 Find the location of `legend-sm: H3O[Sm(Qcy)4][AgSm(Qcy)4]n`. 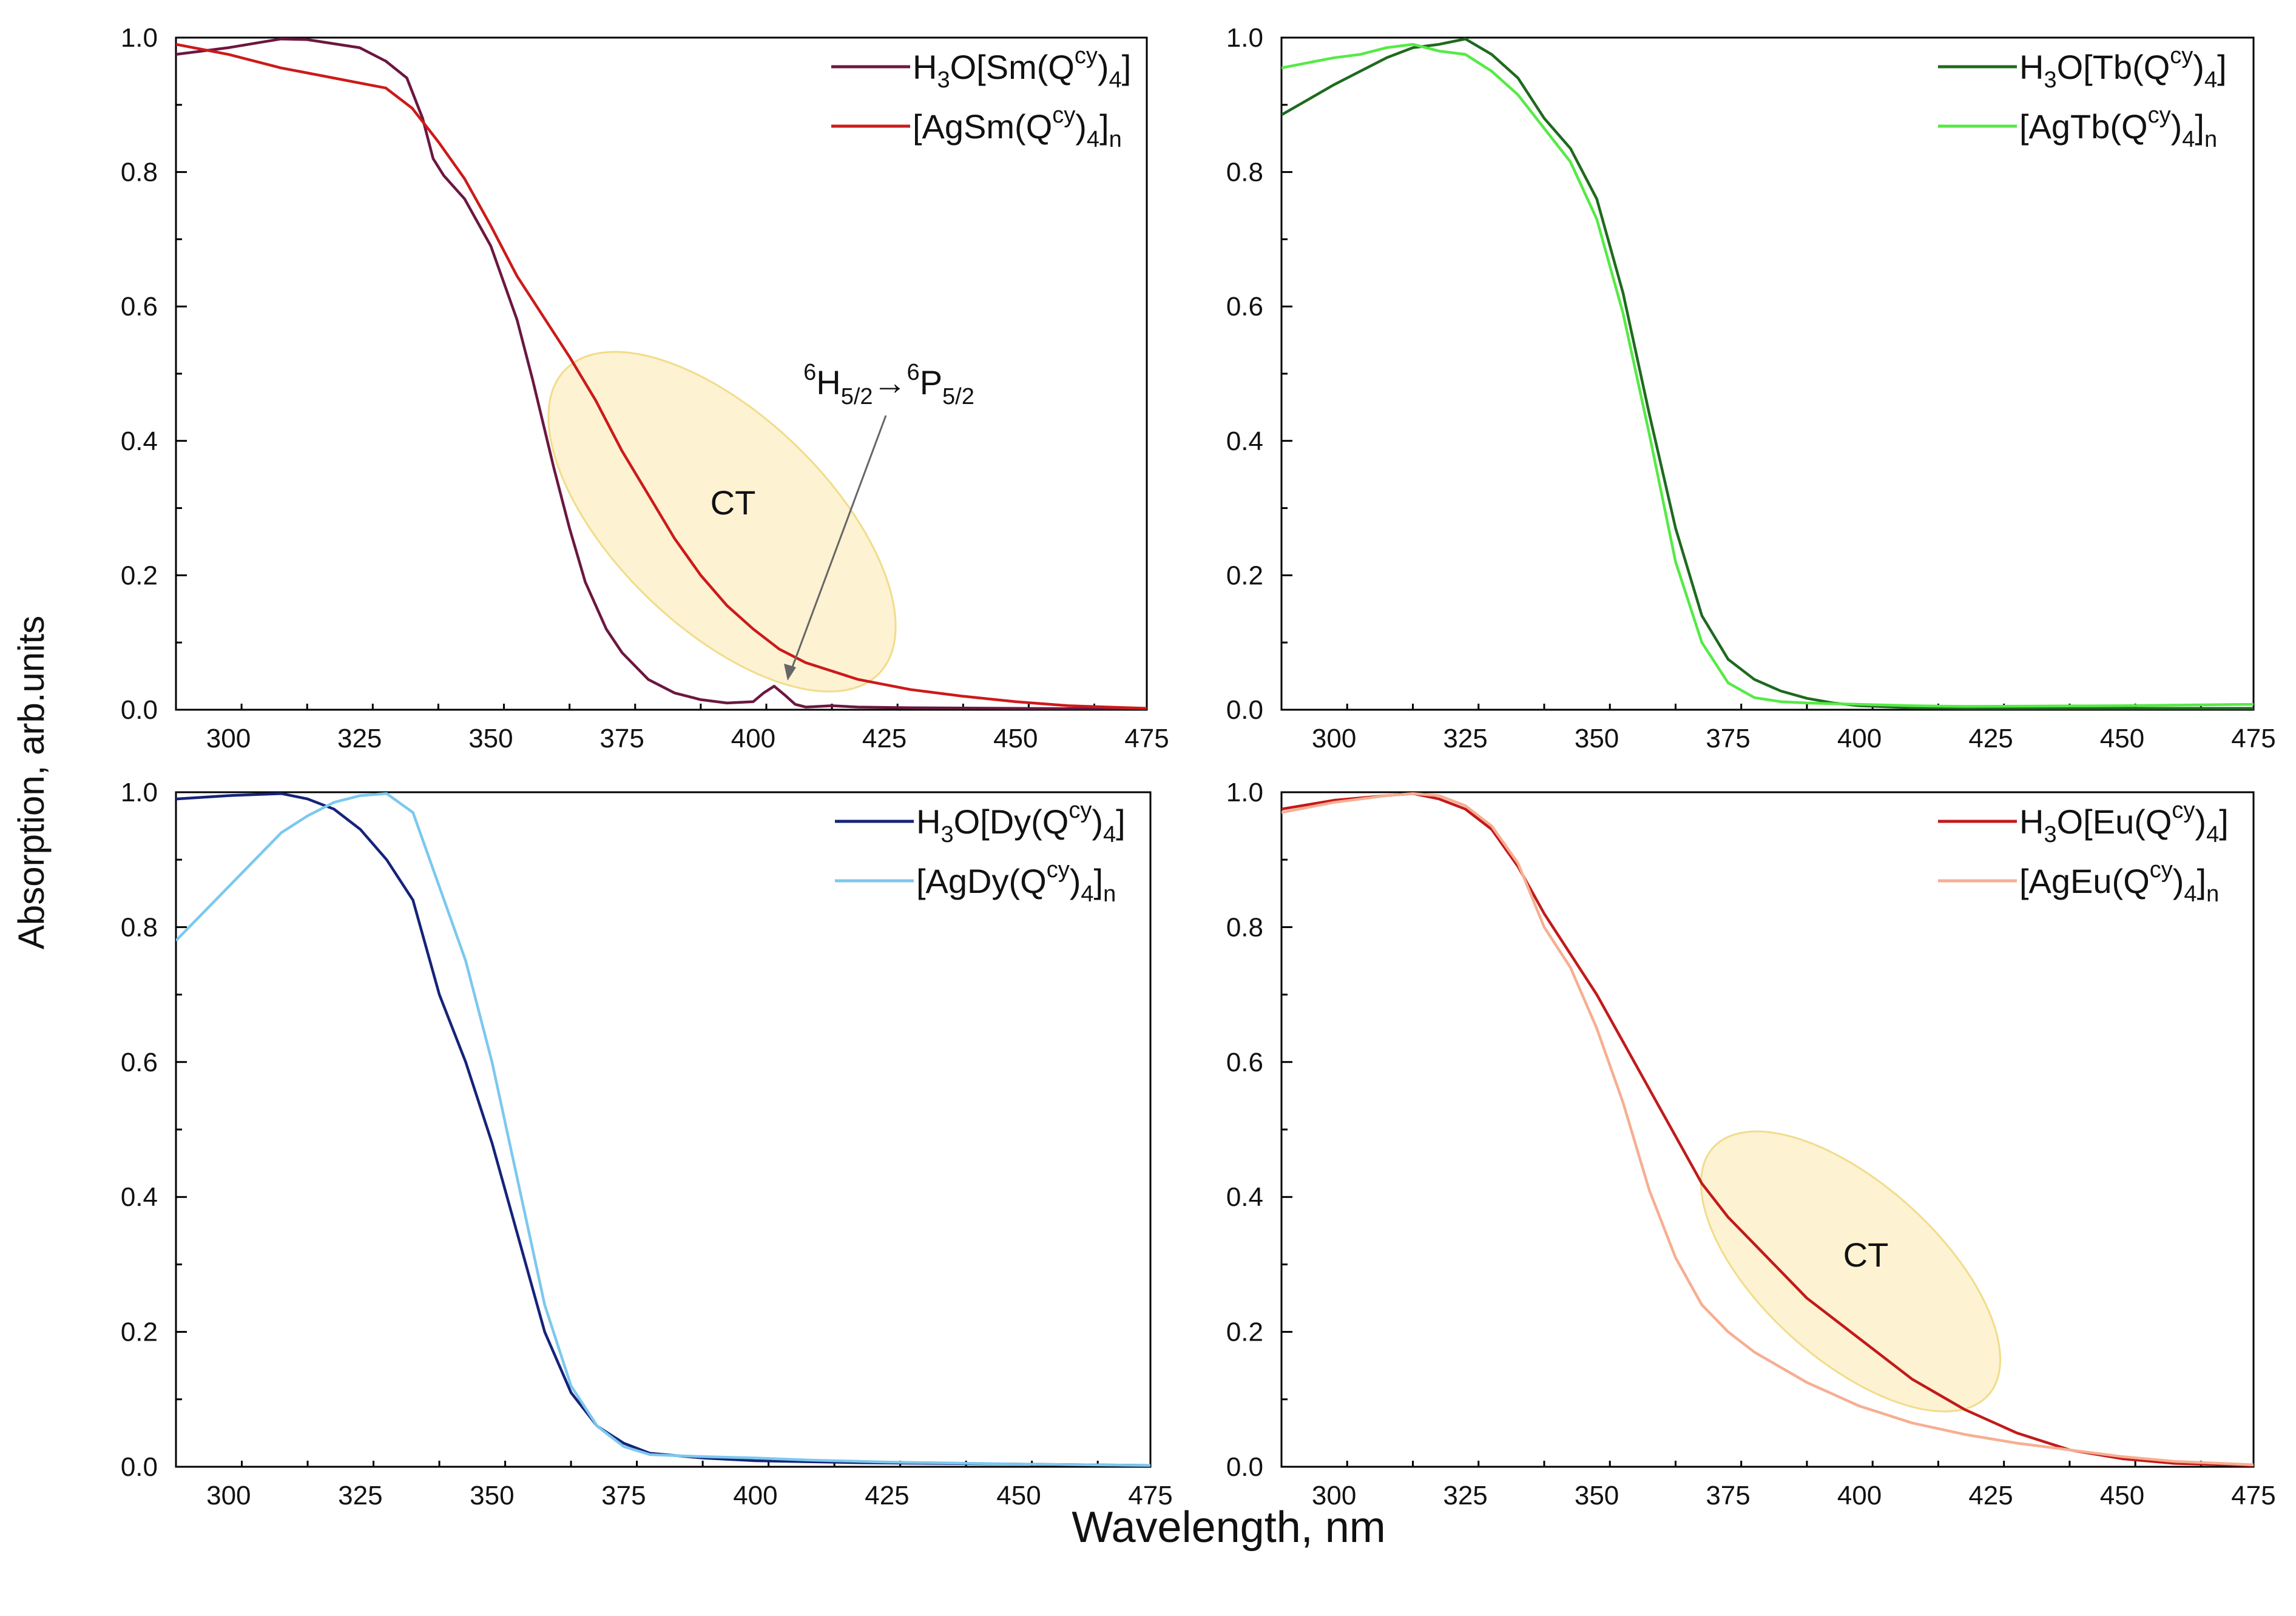

legend-sm: H3O[Sm(Qcy)4][AgSm(Qcy)4]n is located at coordinates (981, 97).